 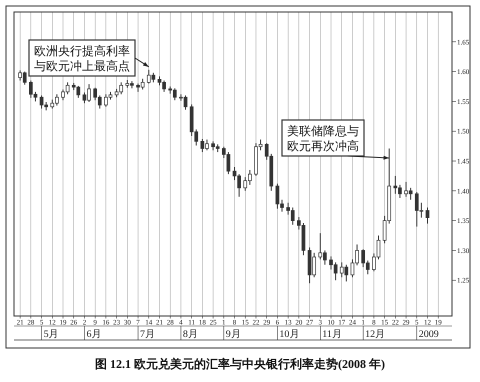 I want to click on text: 11月, so click(x=332, y=334).